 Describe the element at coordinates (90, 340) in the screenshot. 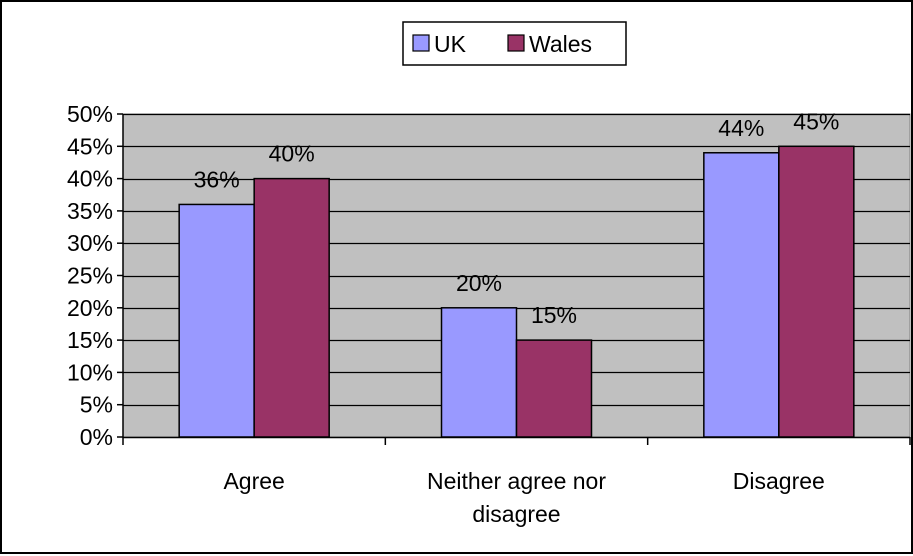

I see `y-tick-label: 15%` at that location.